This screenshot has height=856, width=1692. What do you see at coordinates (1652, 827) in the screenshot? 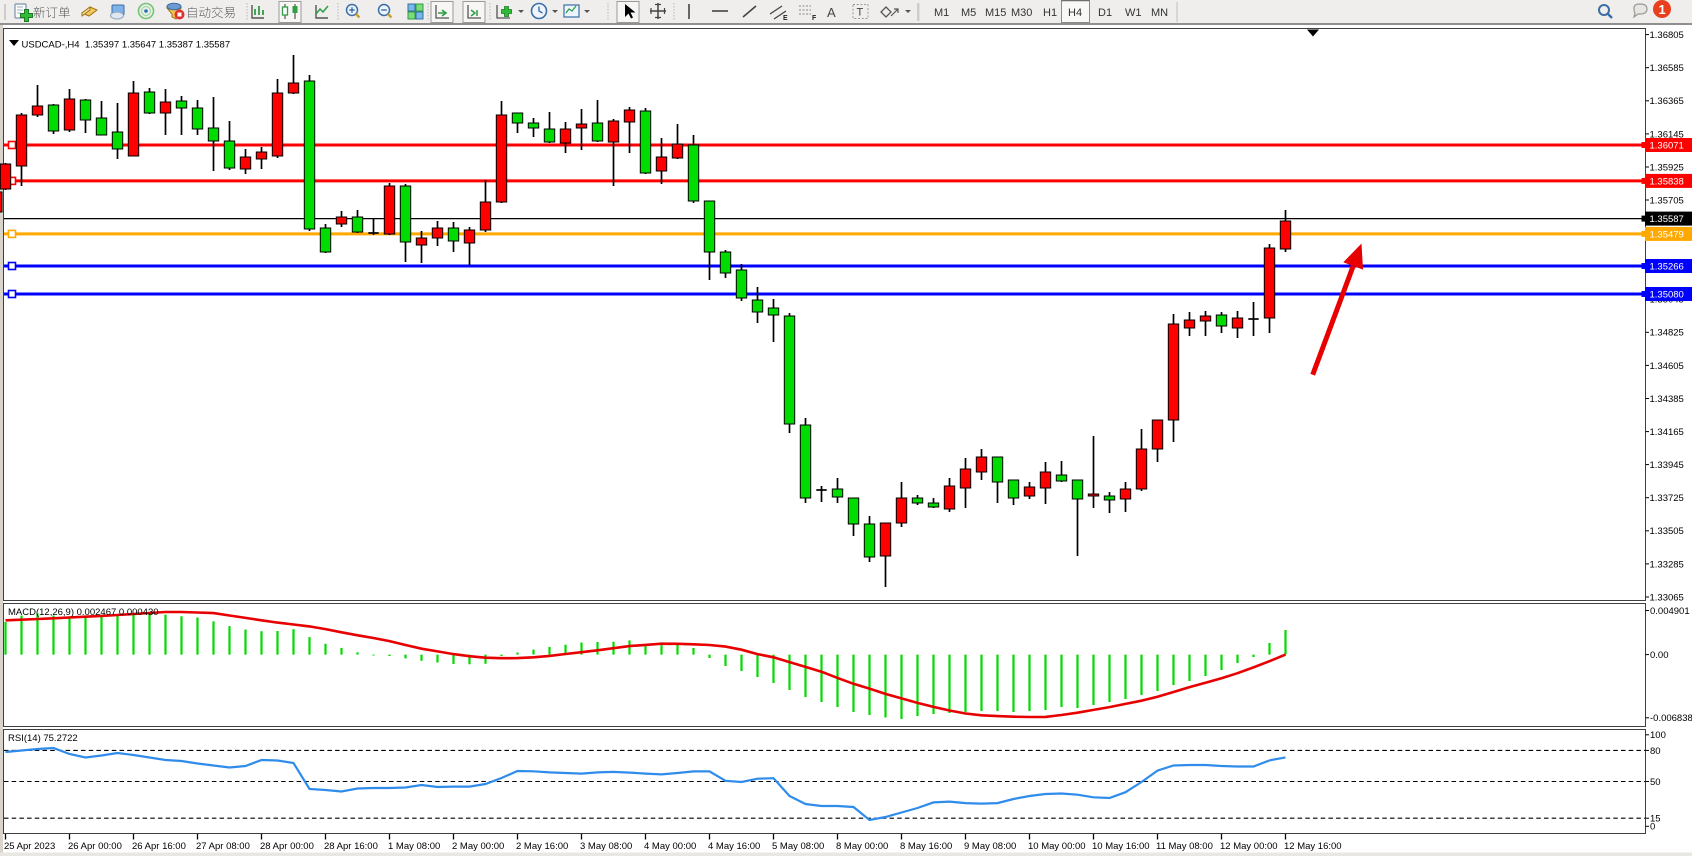
I see `svg-text: 0` at bounding box center [1652, 827].